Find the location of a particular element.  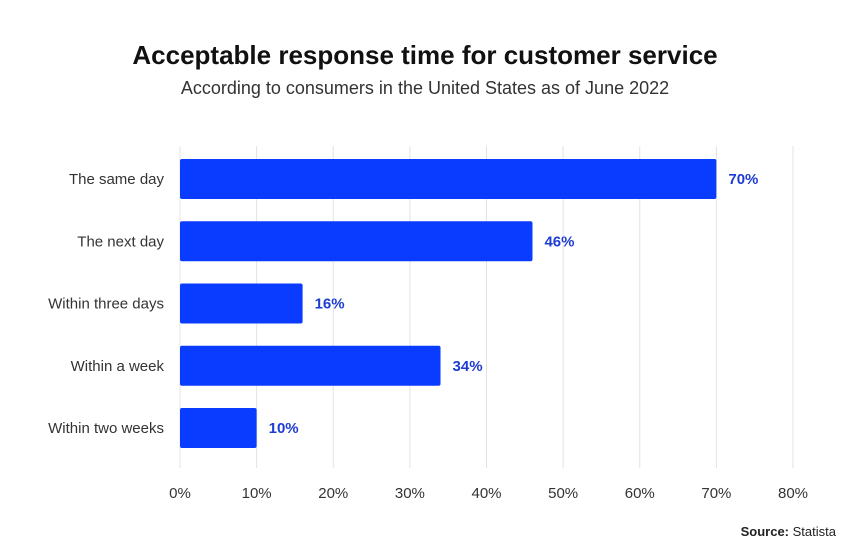

category-label: Within two weeks is located at coordinates (106, 428).